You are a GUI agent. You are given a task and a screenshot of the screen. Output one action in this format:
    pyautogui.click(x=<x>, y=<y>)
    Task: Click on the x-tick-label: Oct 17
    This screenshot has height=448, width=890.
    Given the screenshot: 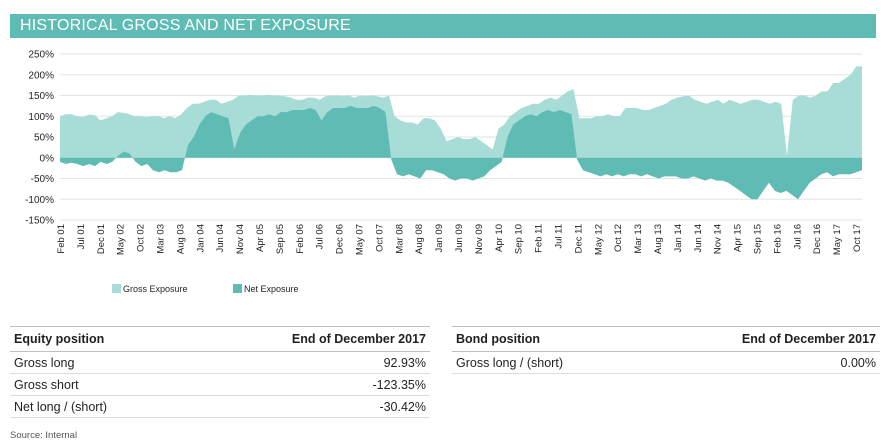 What is the action you would take?
    pyautogui.click(x=857, y=238)
    